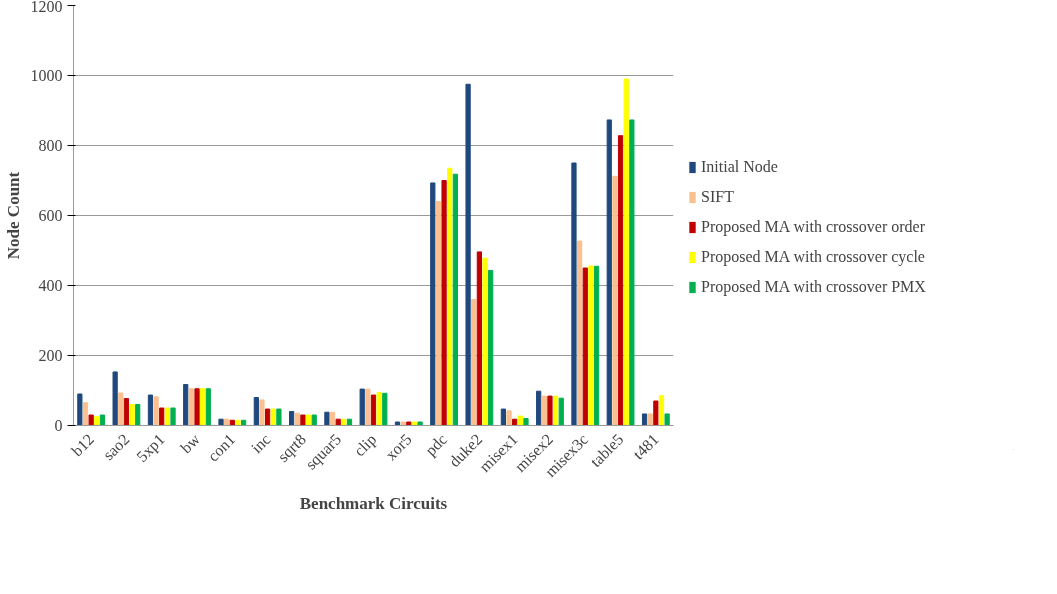 The height and width of the screenshot is (594, 1057). Describe the element at coordinates (398, 447) in the screenshot. I see `x-tick-label: xor5` at that location.